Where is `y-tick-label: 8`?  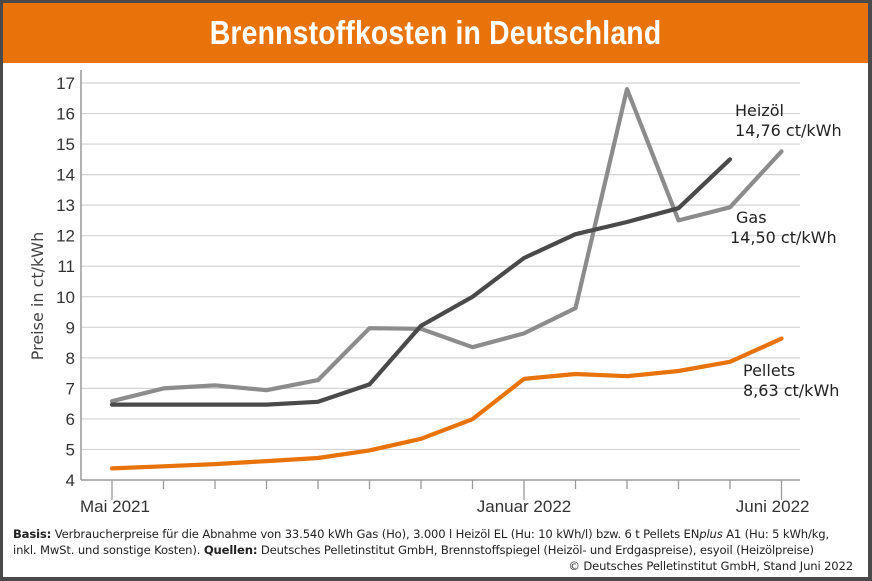 y-tick-label: 8 is located at coordinates (70, 358).